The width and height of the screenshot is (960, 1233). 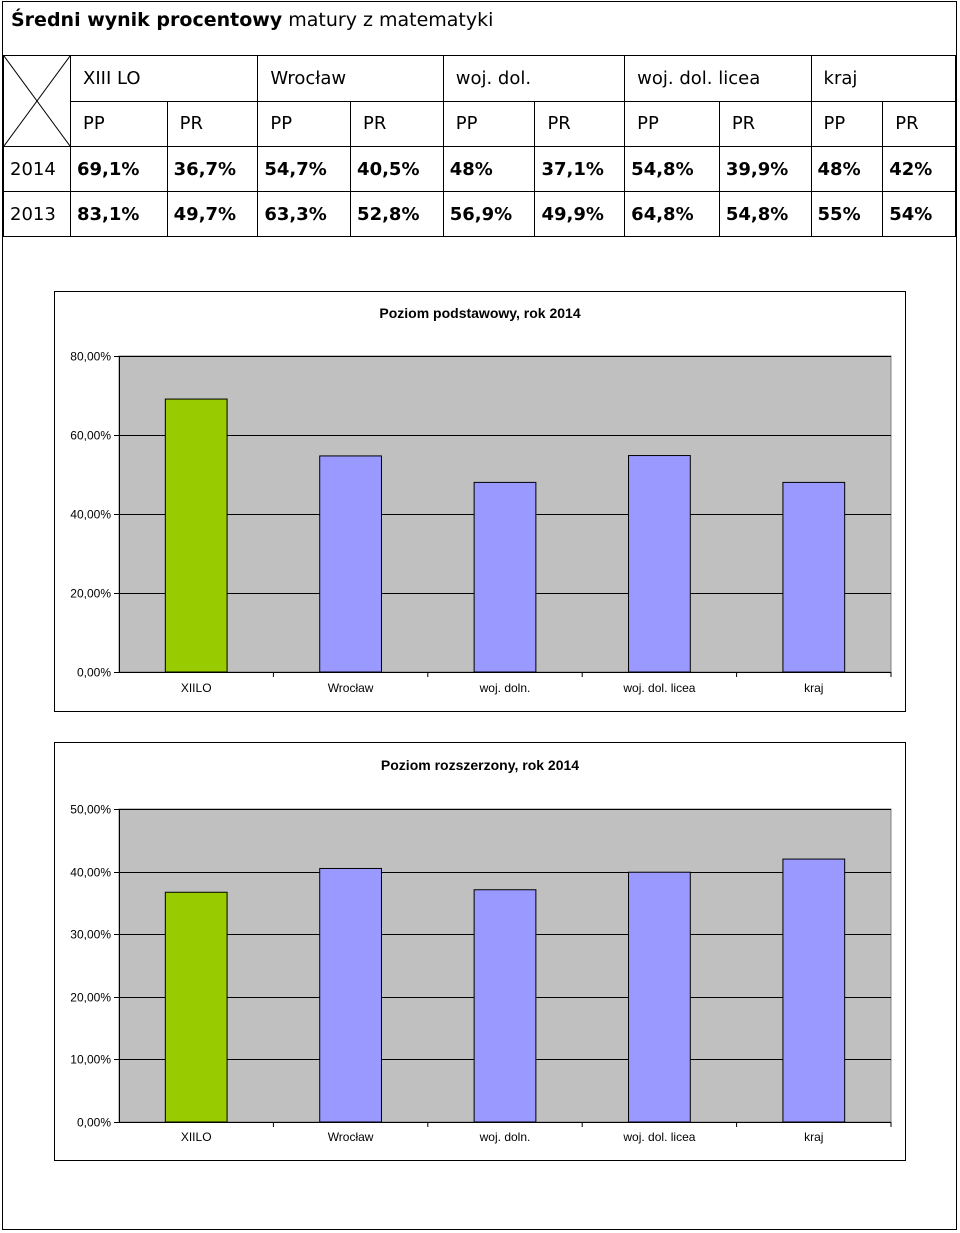 What do you see at coordinates (212, 214) in the screenshot?
I see `table-value-cell: 49,7%` at bounding box center [212, 214].